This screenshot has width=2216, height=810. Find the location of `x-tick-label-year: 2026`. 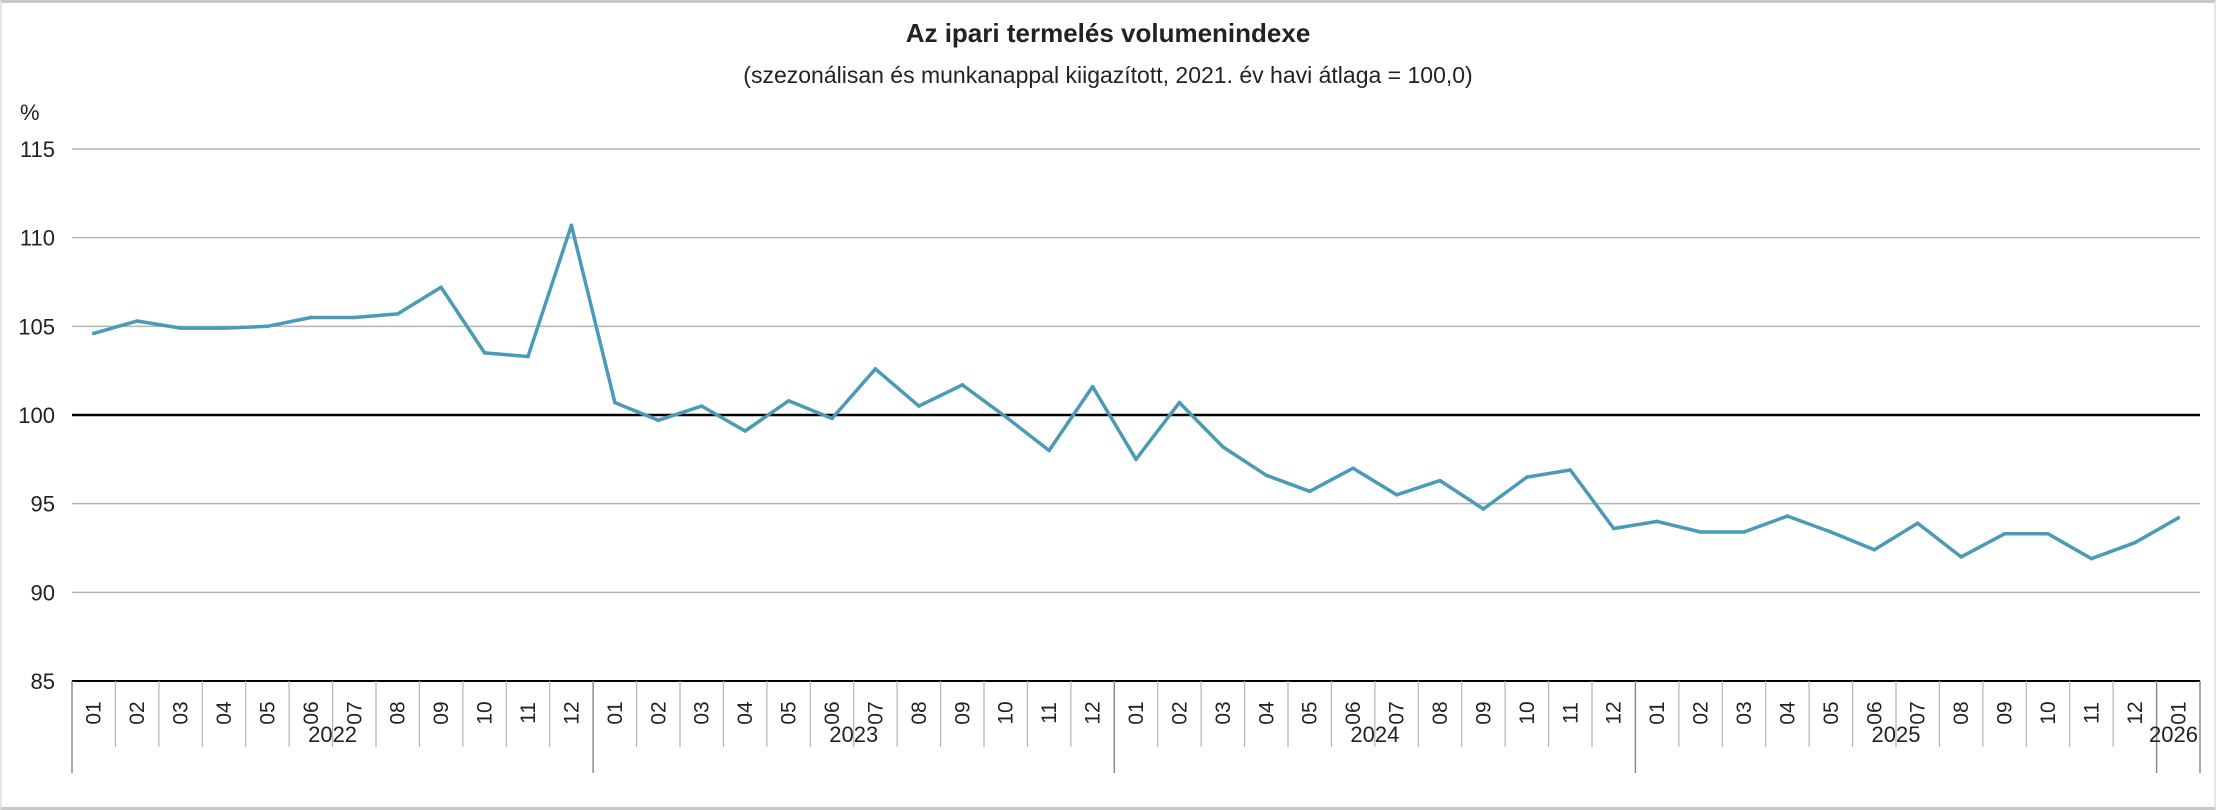

x-tick-label-year: 2026 is located at coordinates (2173, 734).